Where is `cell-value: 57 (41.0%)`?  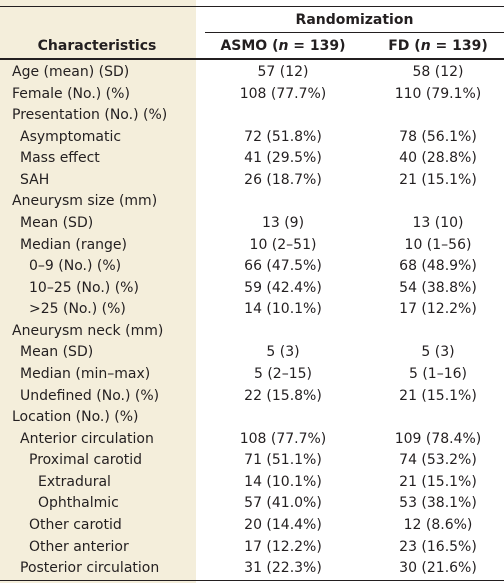 cell-value: 57 (41.0%) is located at coordinates (283, 503).